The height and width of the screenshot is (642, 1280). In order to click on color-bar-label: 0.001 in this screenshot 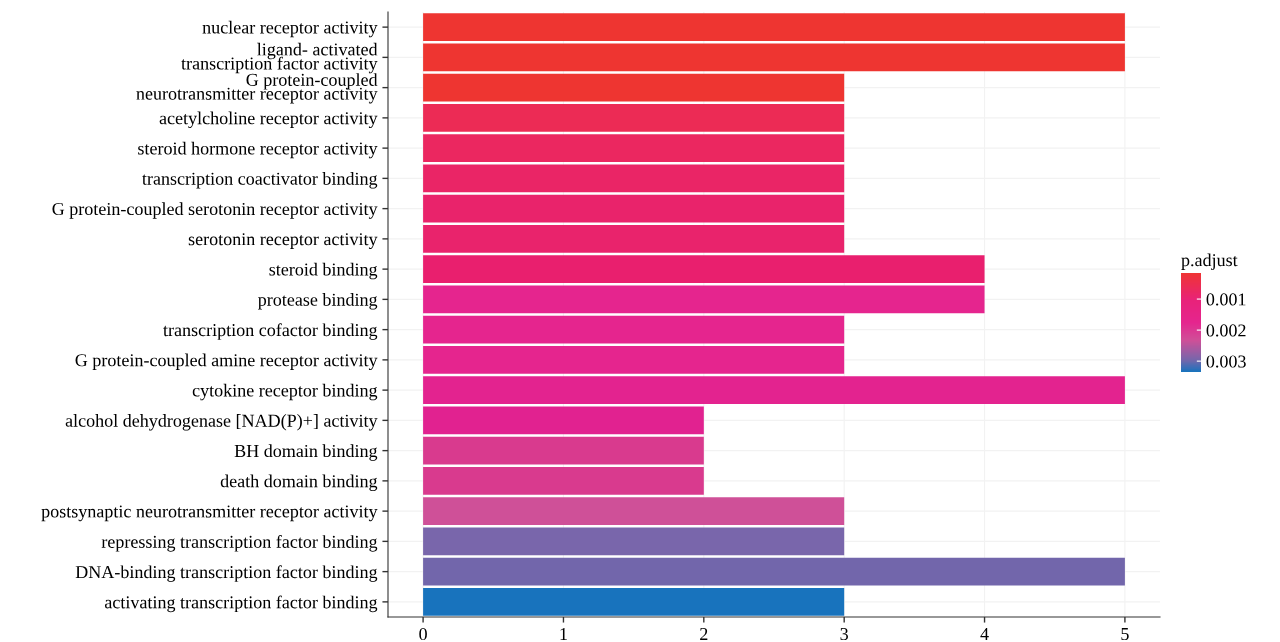, I will do `click(1226, 299)`.